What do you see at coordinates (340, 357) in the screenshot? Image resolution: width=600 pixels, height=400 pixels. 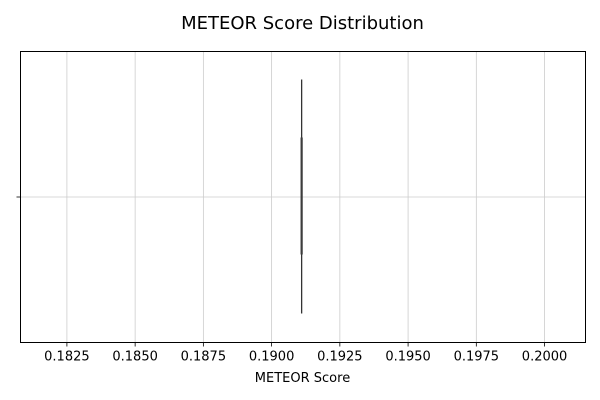 I see `x-tick-label: 0.1925` at bounding box center [340, 357].